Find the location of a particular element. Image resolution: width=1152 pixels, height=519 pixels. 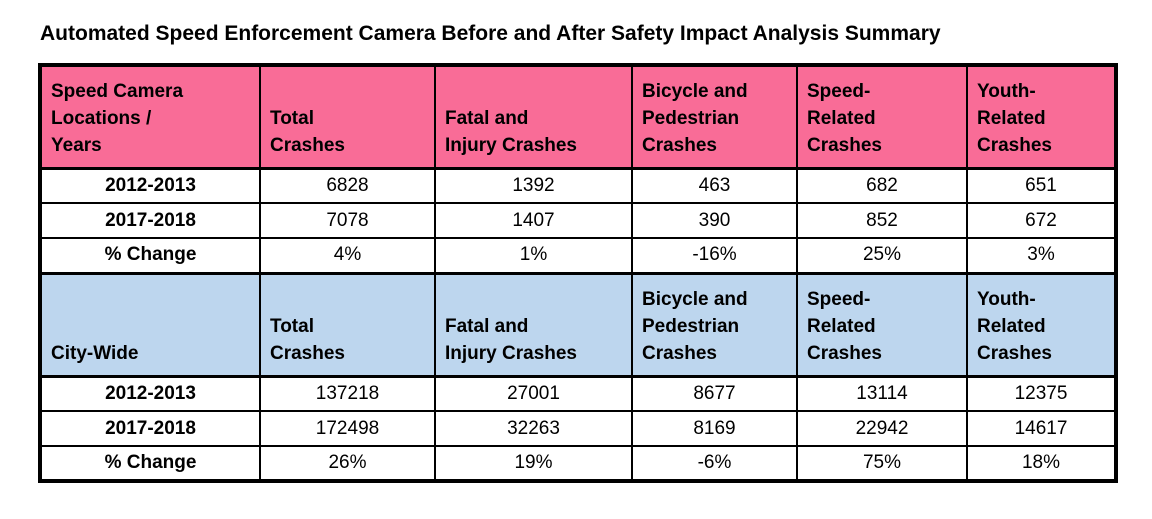

cell-value: 463 is located at coordinates (714, 185).